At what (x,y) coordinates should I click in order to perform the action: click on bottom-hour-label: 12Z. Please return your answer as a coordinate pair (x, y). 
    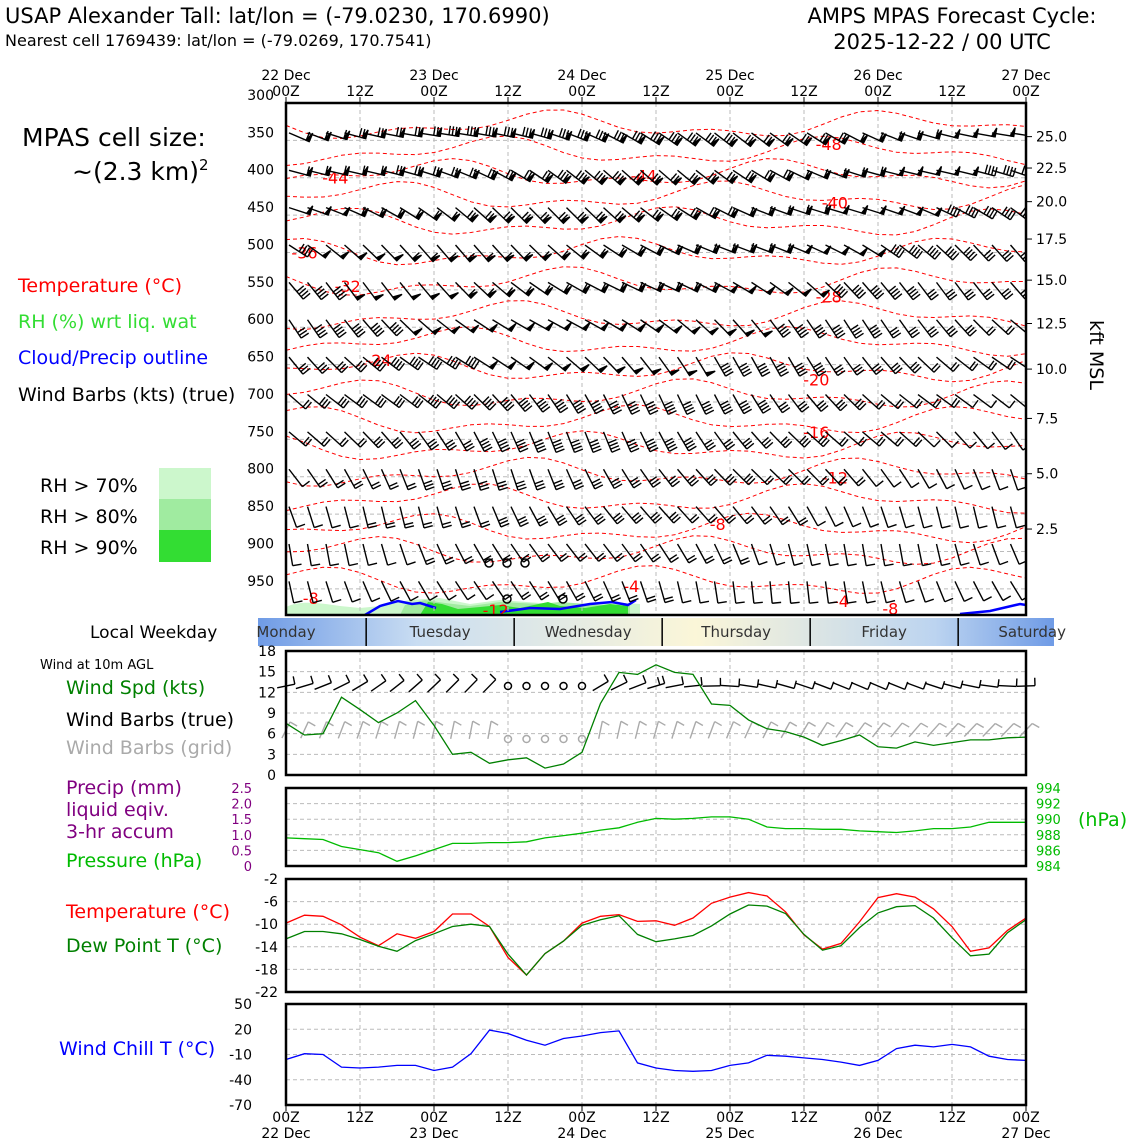
    Looking at the image, I should click on (803, 1118).